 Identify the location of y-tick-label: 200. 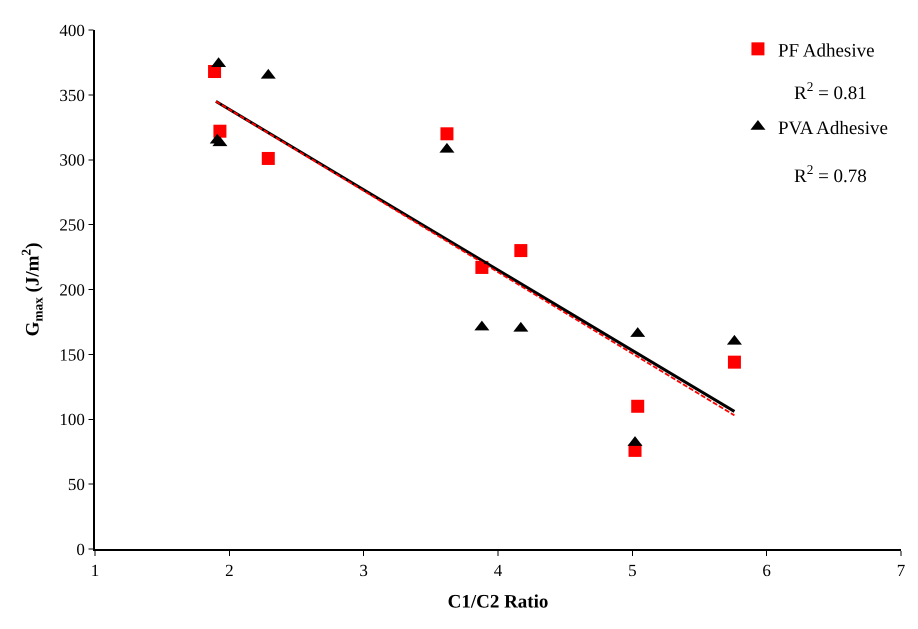
(72, 290).